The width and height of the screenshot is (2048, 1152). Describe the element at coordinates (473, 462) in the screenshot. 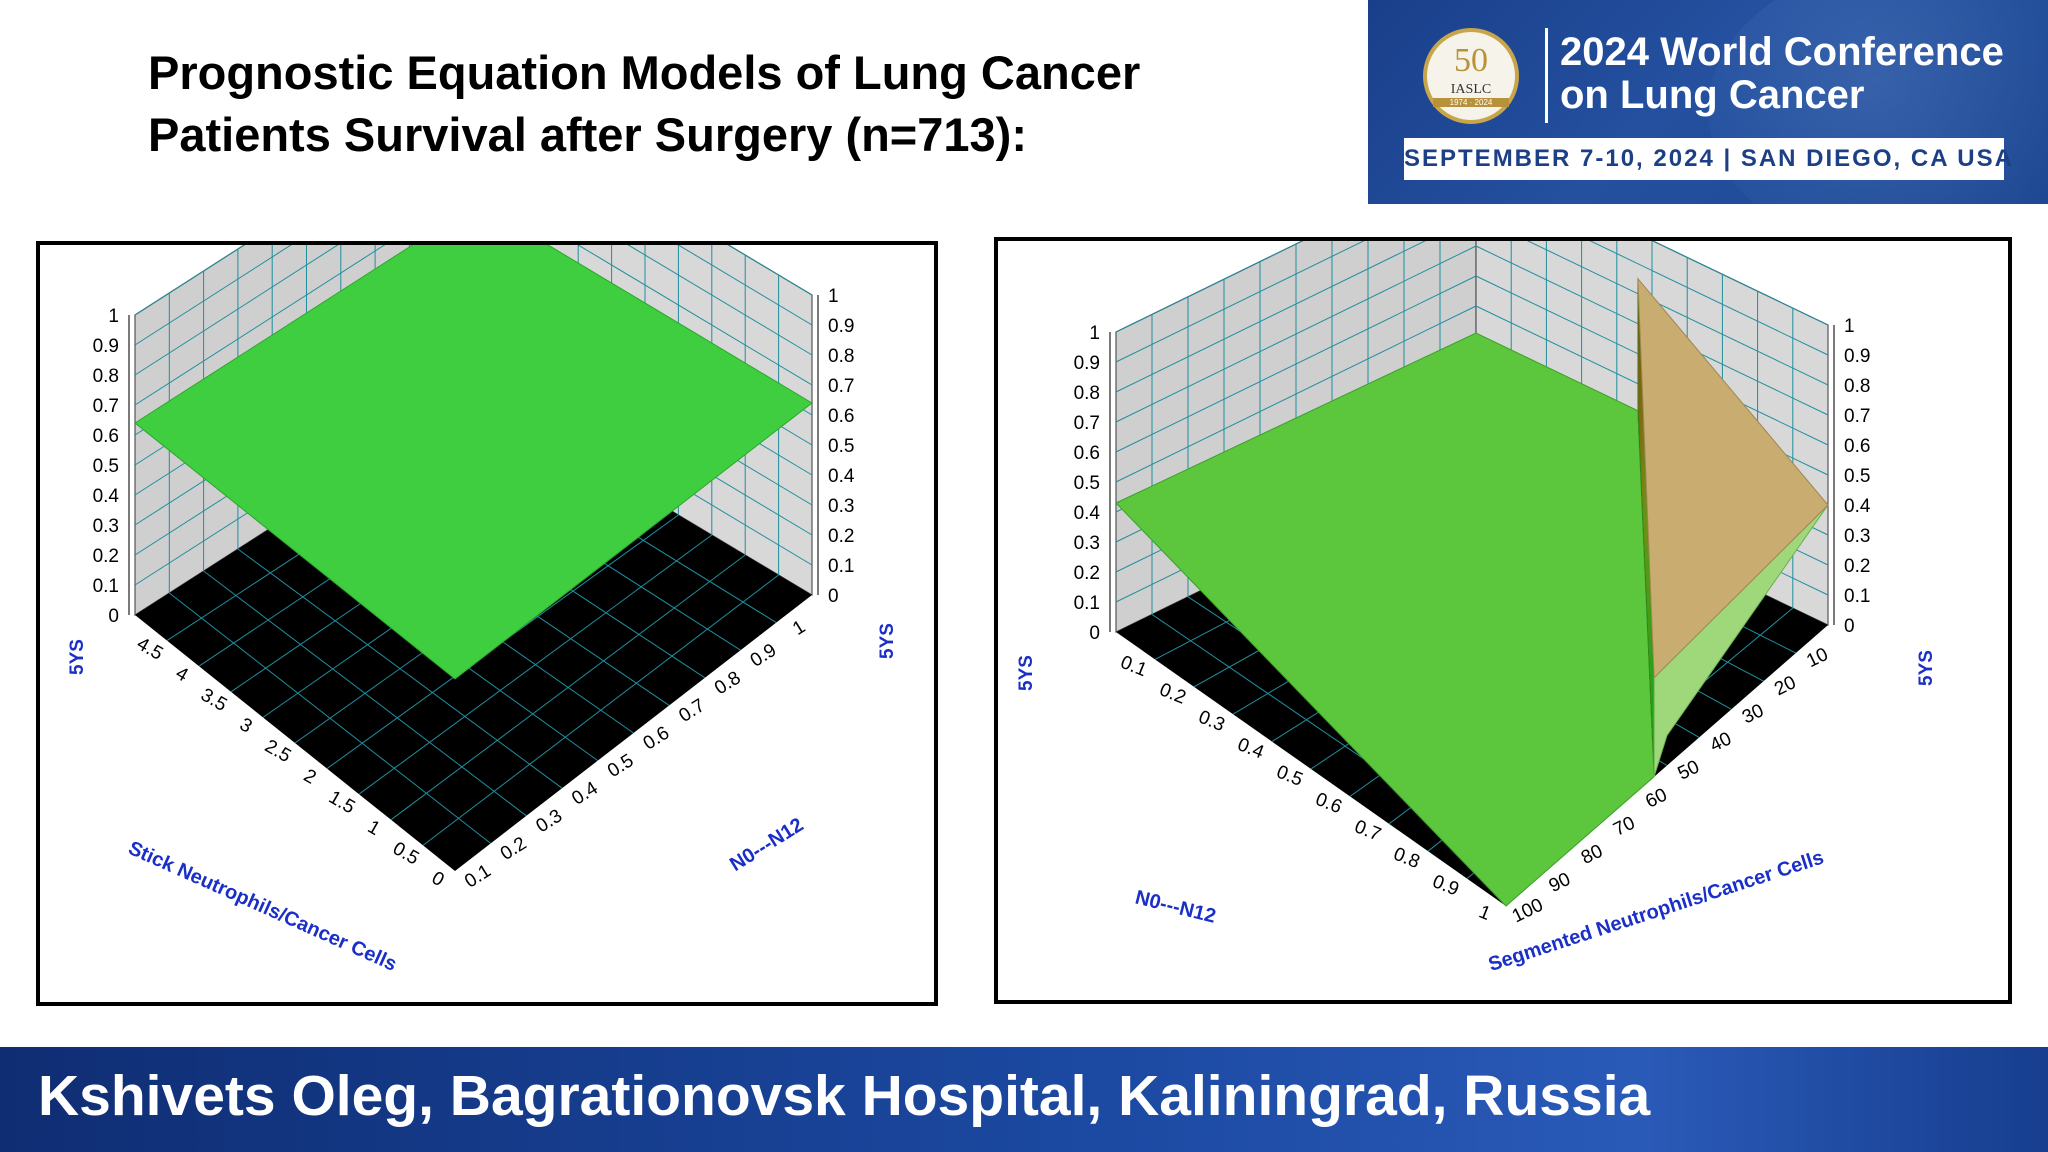

I see `flat-surface-plane` at that location.